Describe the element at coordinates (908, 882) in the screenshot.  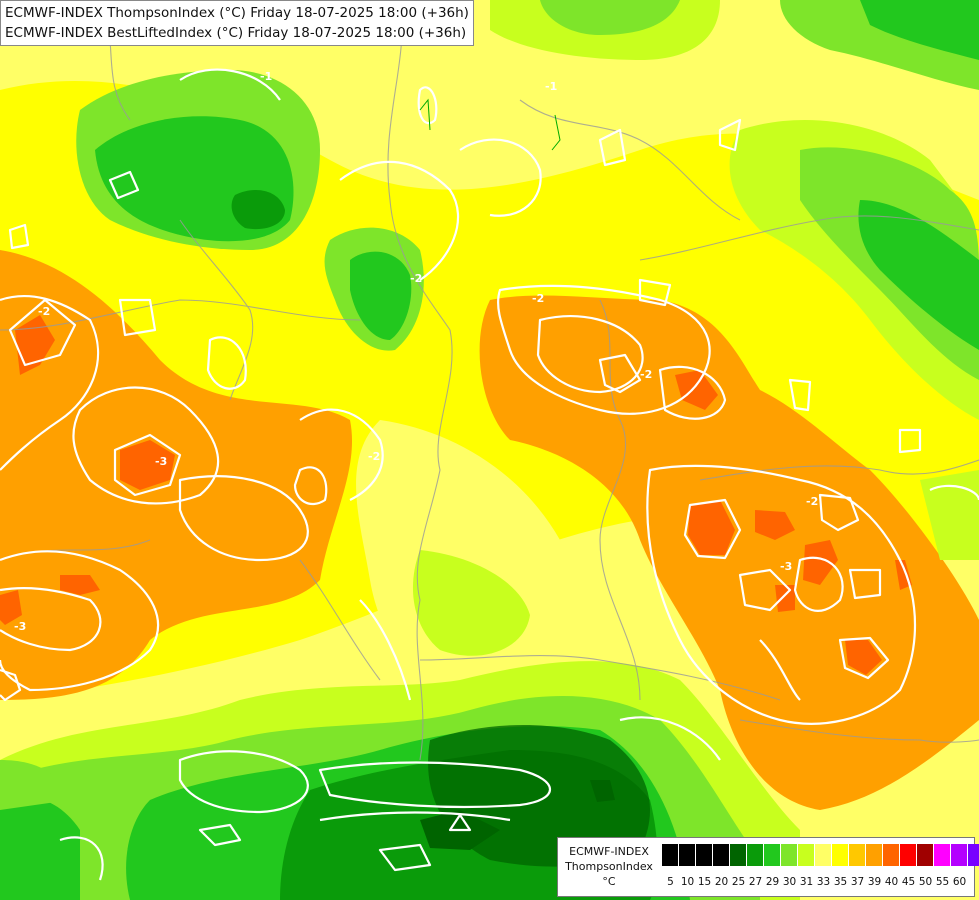
I see `legend-tick-label: 45` at that location.